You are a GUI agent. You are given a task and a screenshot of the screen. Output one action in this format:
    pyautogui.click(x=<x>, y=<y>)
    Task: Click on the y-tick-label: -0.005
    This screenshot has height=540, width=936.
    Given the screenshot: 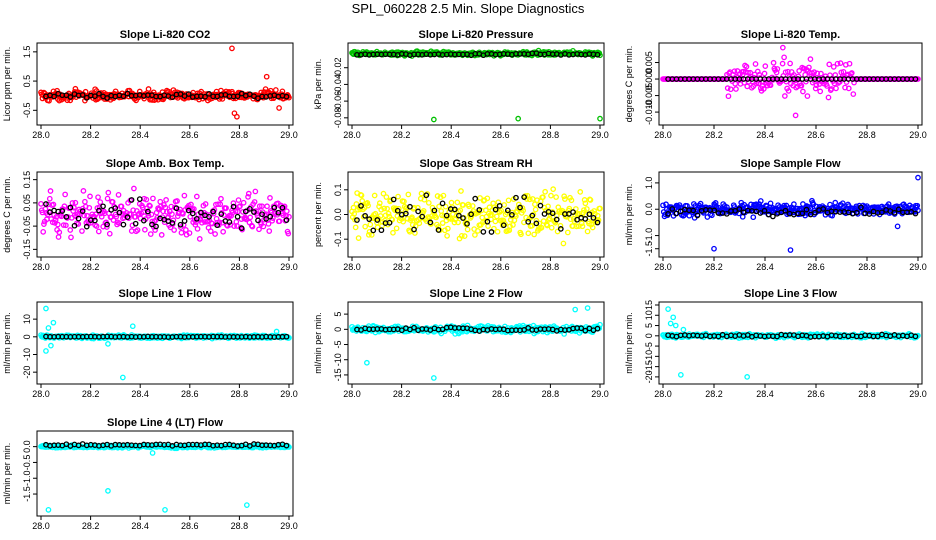 What is the action you would take?
    pyautogui.click(x=649, y=96)
    